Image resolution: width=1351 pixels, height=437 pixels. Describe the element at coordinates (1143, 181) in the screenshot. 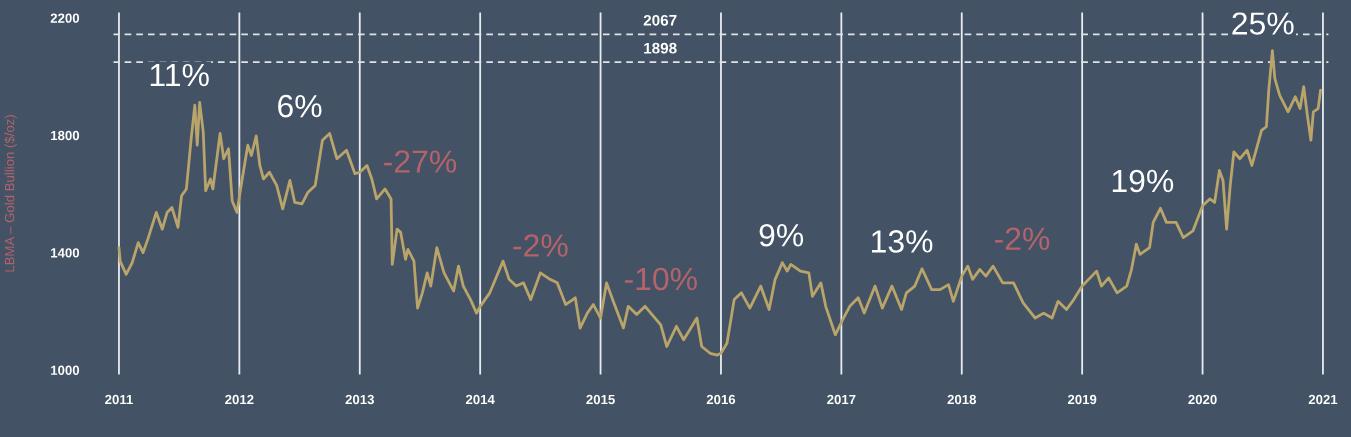

I see `annotation: 19%` at that location.